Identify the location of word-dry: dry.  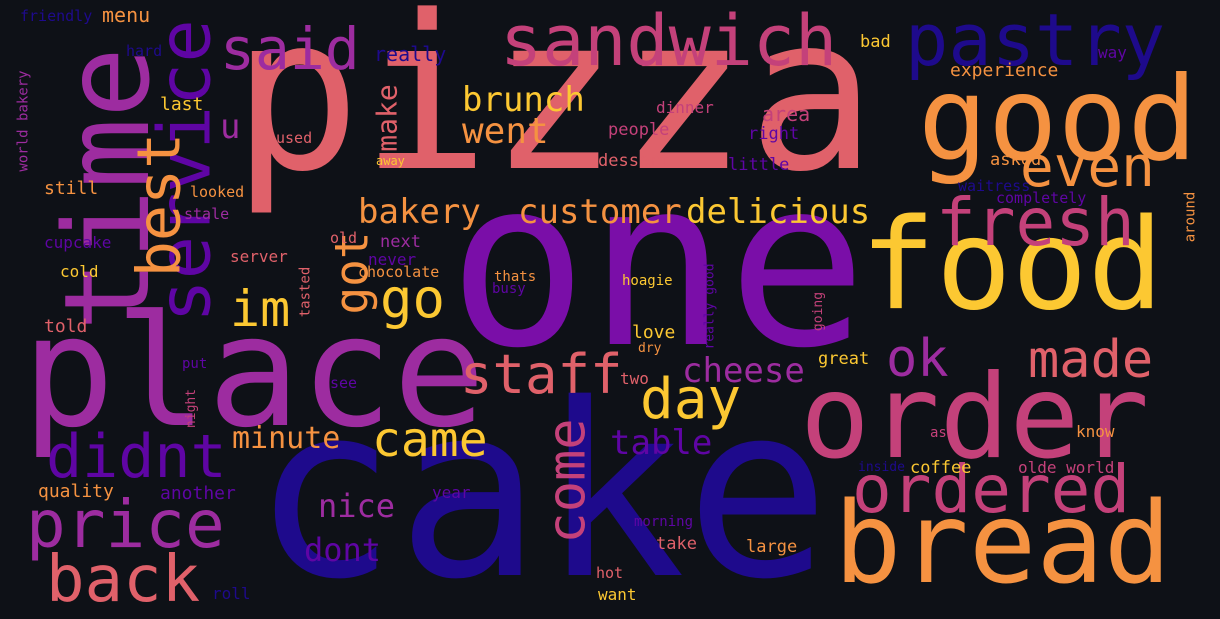
(650, 348).